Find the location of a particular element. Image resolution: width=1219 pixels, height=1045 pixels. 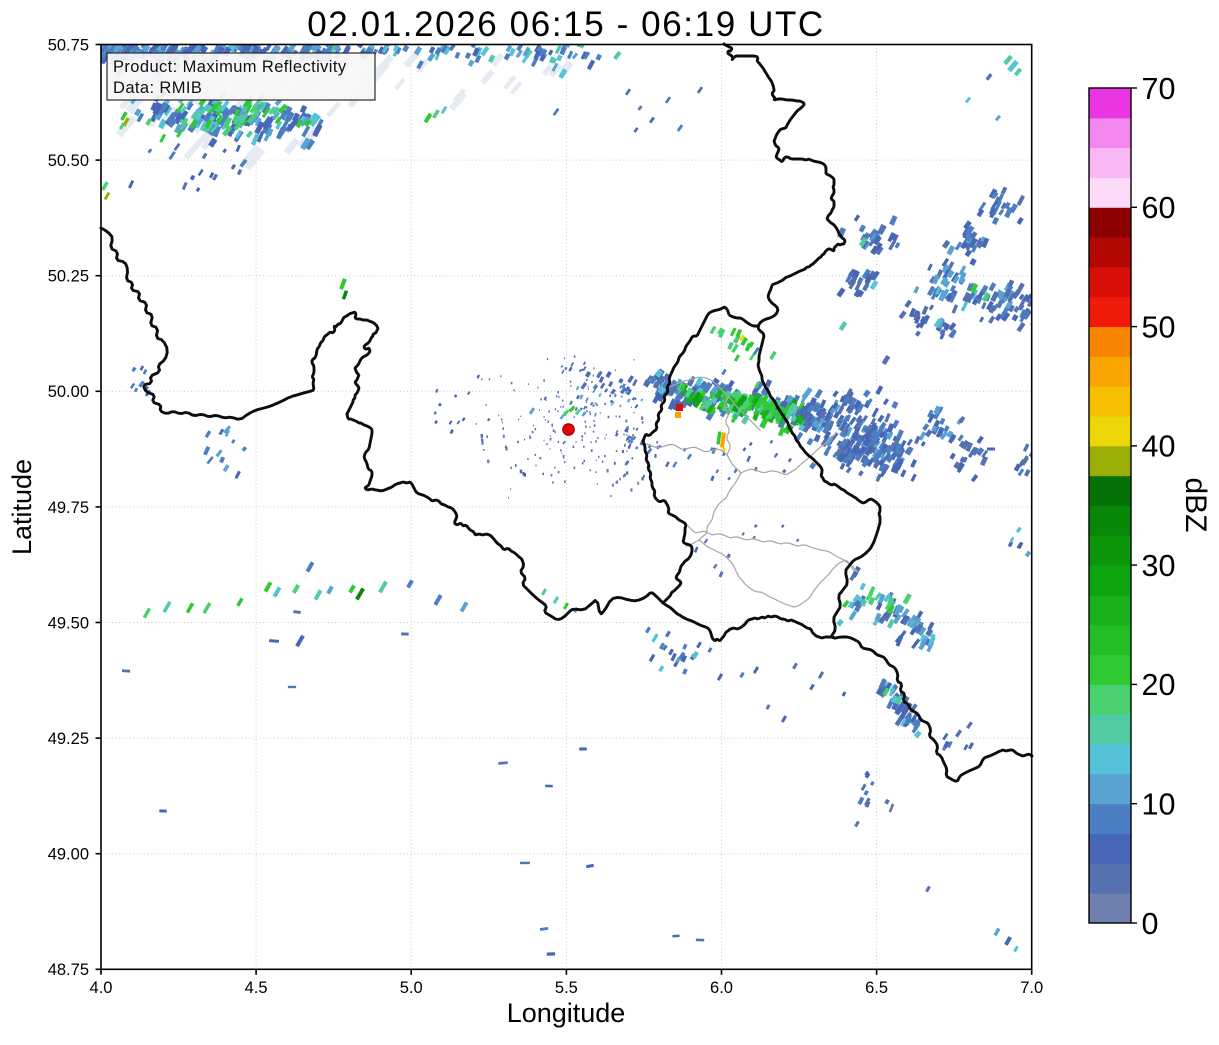

svg-text: 50.50 is located at coordinates (68, 161).